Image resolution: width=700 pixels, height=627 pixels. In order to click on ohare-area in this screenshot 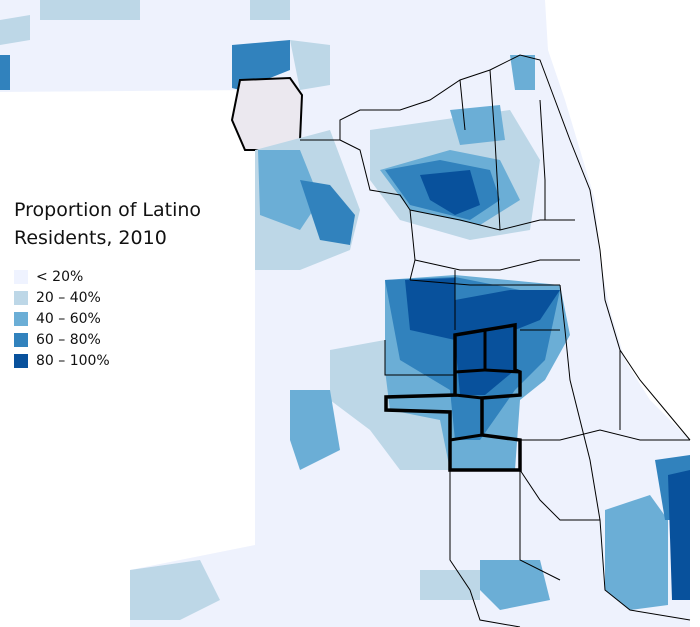, I will do `click(267, 113)`.